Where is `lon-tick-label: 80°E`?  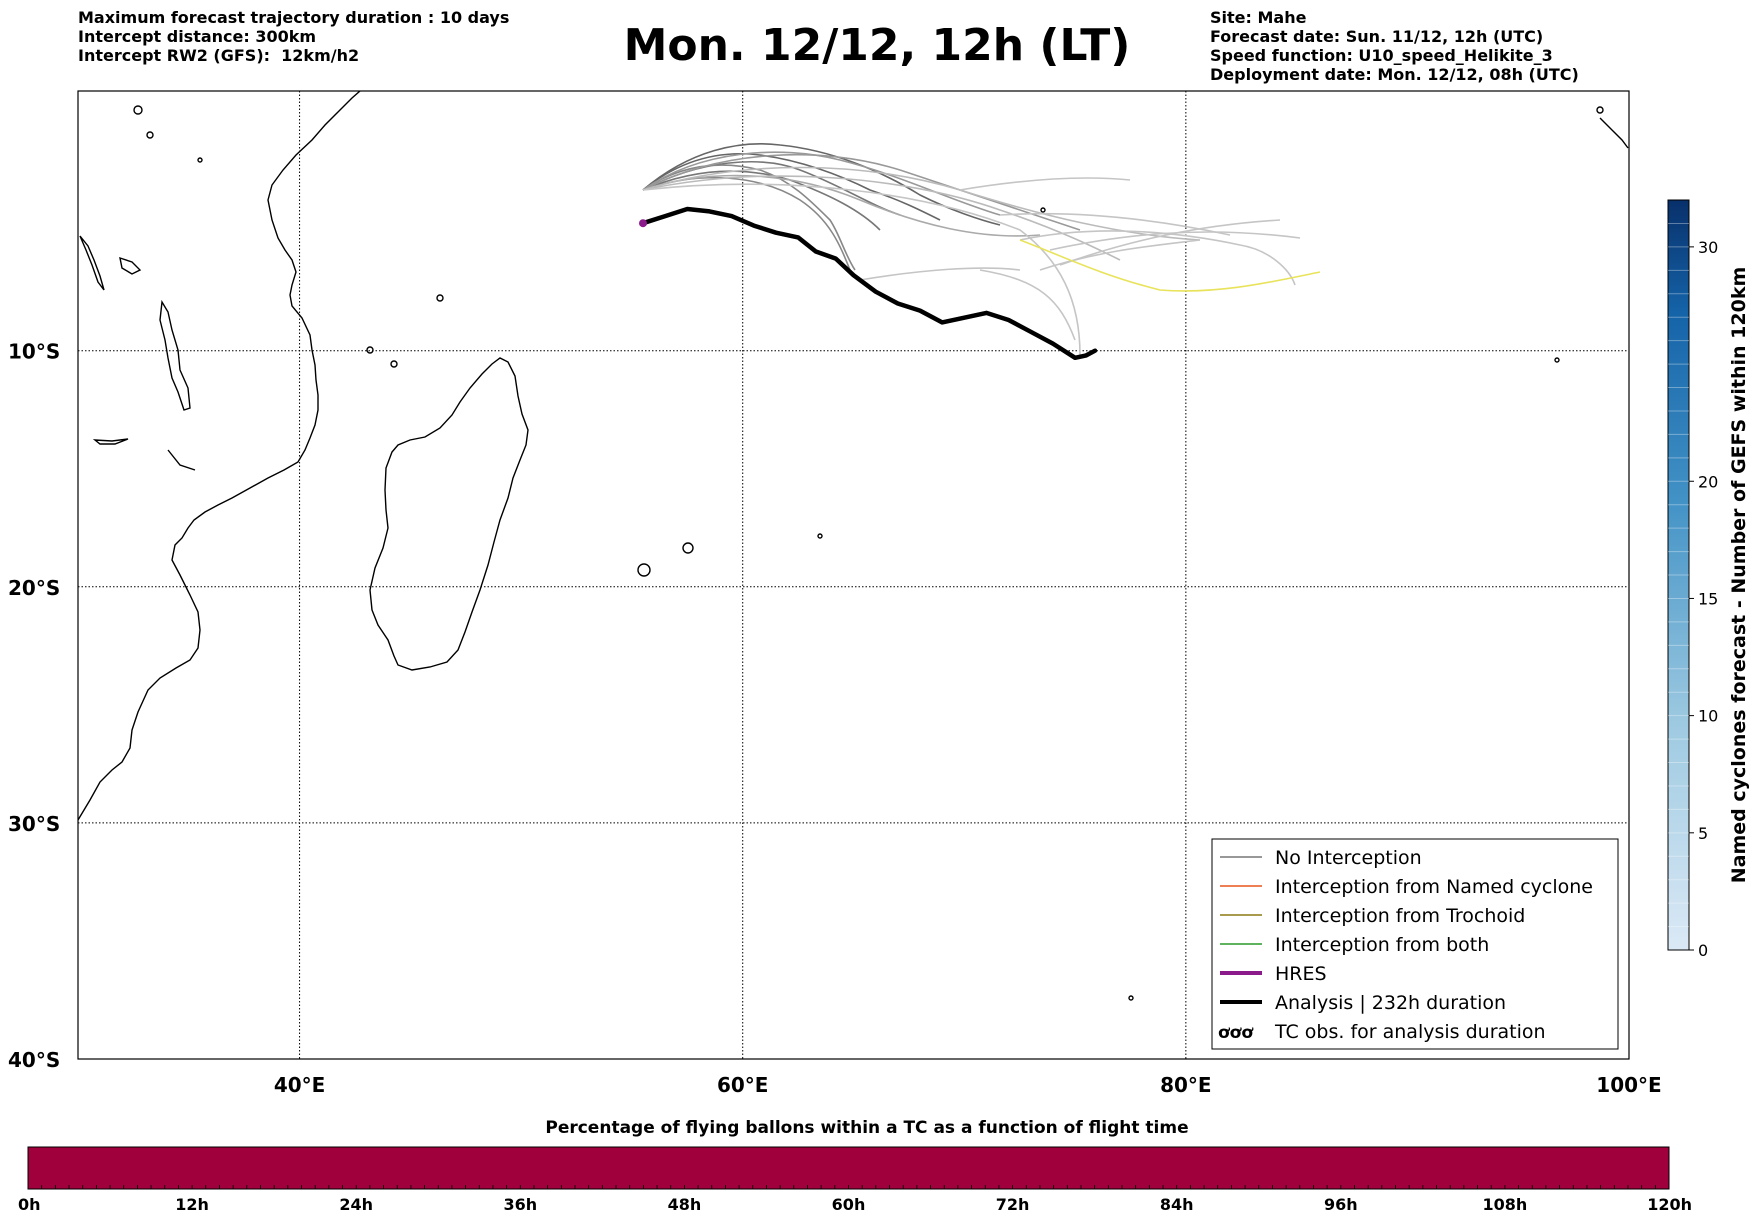 lon-tick-label: 80°E is located at coordinates (1186, 1085).